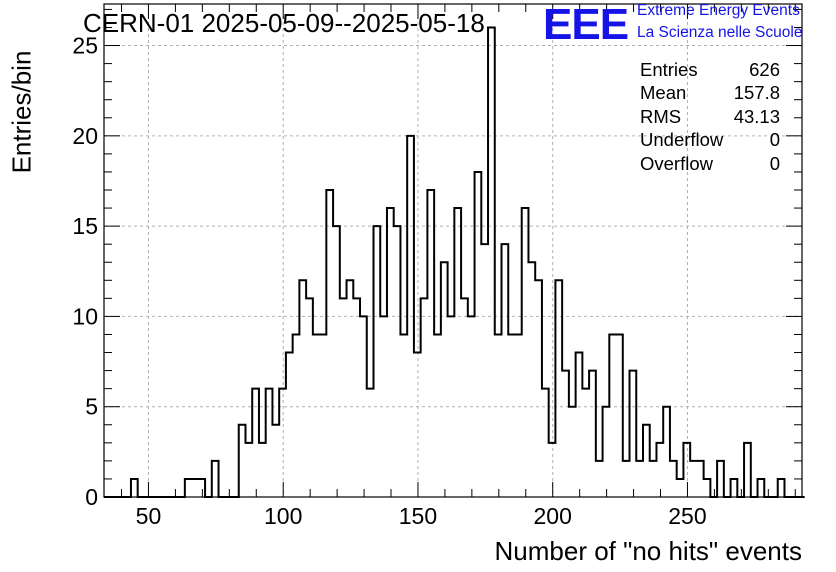 The width and height of the screenshot is (836, 572). I want to click on chart-title: CERN-01 2025-05-09--2025-05-18, so click(284, 23).